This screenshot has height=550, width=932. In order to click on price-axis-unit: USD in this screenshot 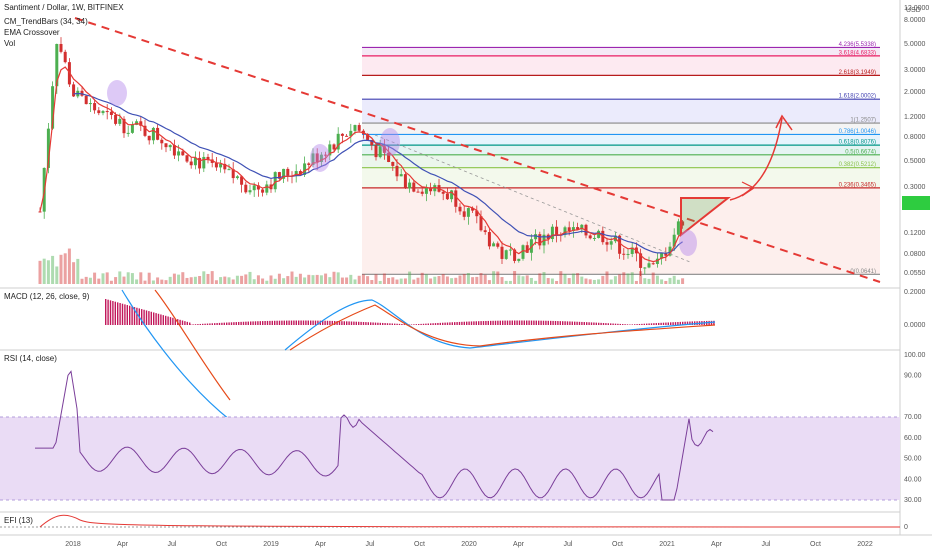, I will do `click(913, 10)`.